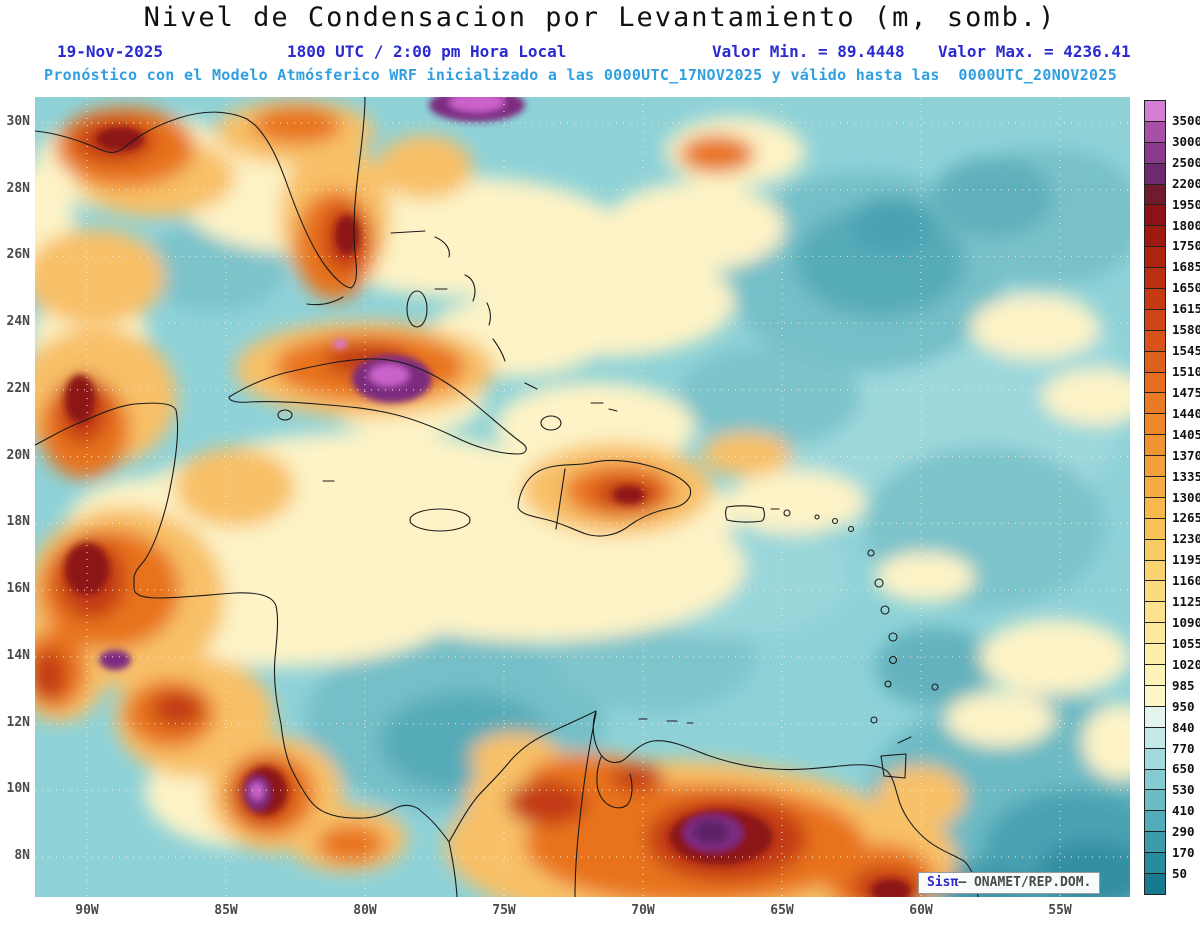 The width and height of the screenshot is (1200, 927). What do you see at coordinates (1186, 330) in the screenshot?
I see `colorbar-tick-label: 1580` at bounding box center [1186, 330].